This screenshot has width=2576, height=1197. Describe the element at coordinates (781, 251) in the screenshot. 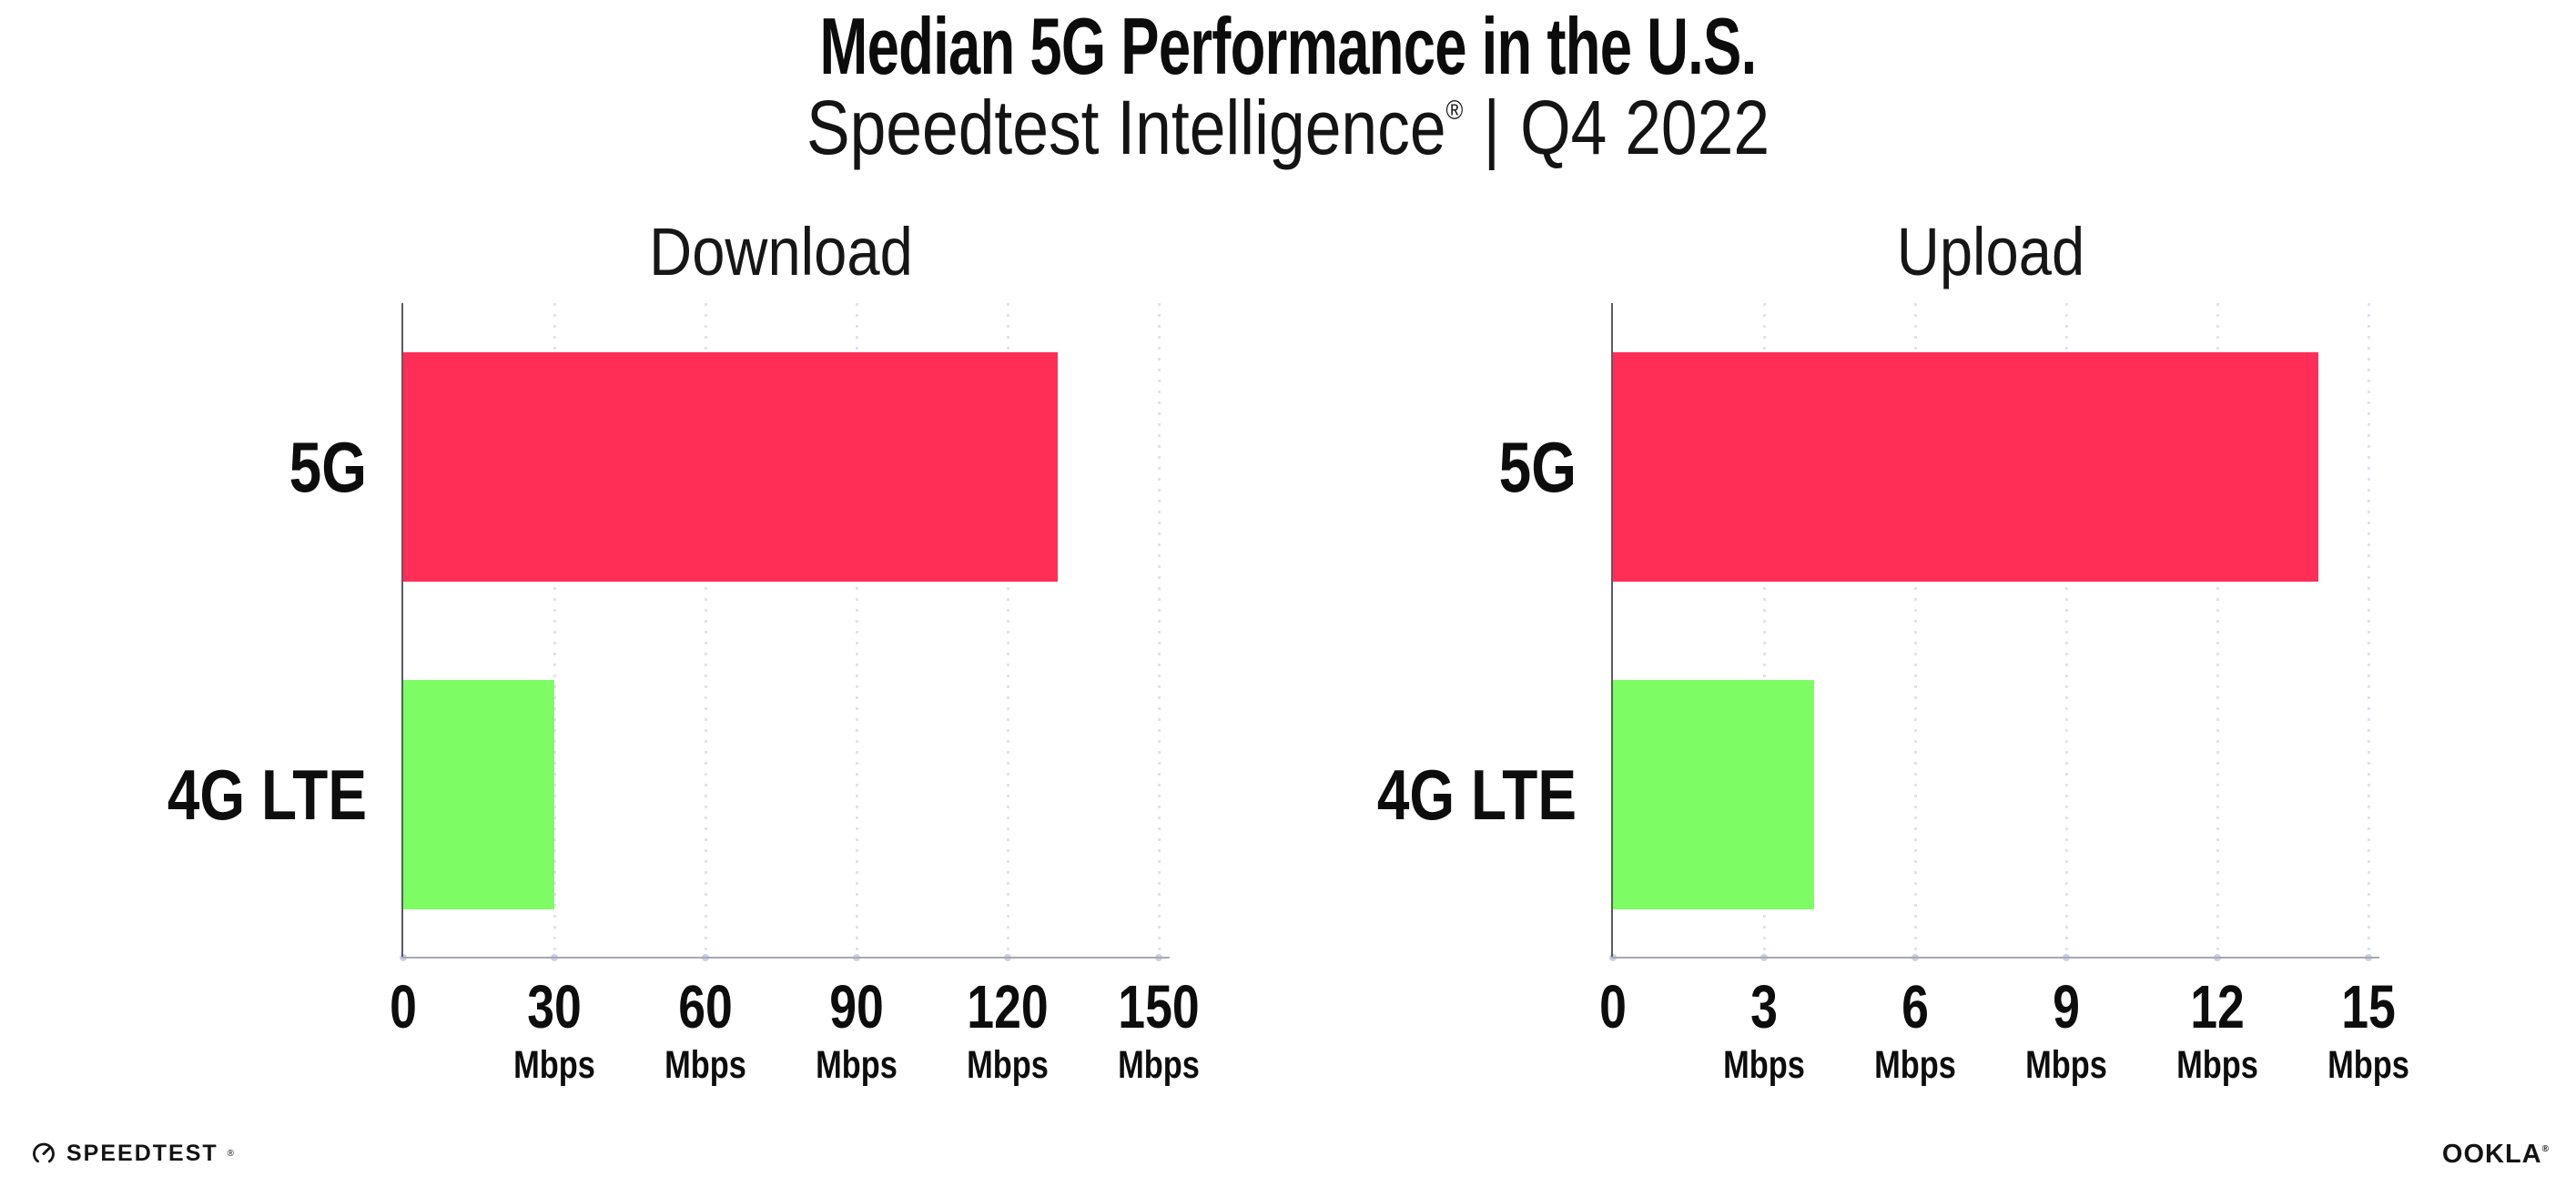

I see `chart-title-download: Download` at that location.